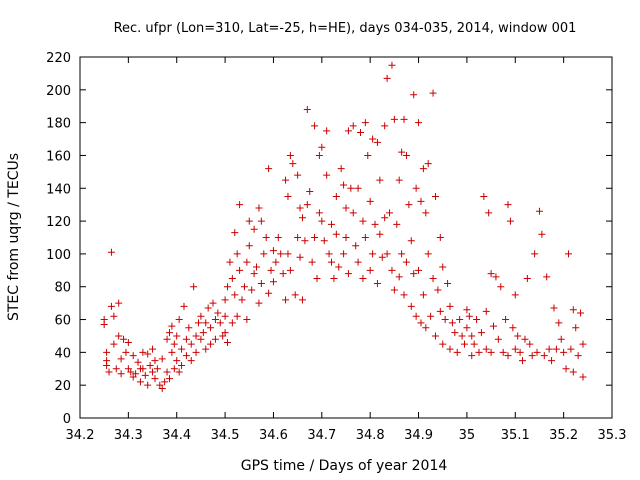 The image size is (640, 480). Describe the element at coordinates (67, 419) in the screenshot. I see `y-tick-label: 0` at that location.